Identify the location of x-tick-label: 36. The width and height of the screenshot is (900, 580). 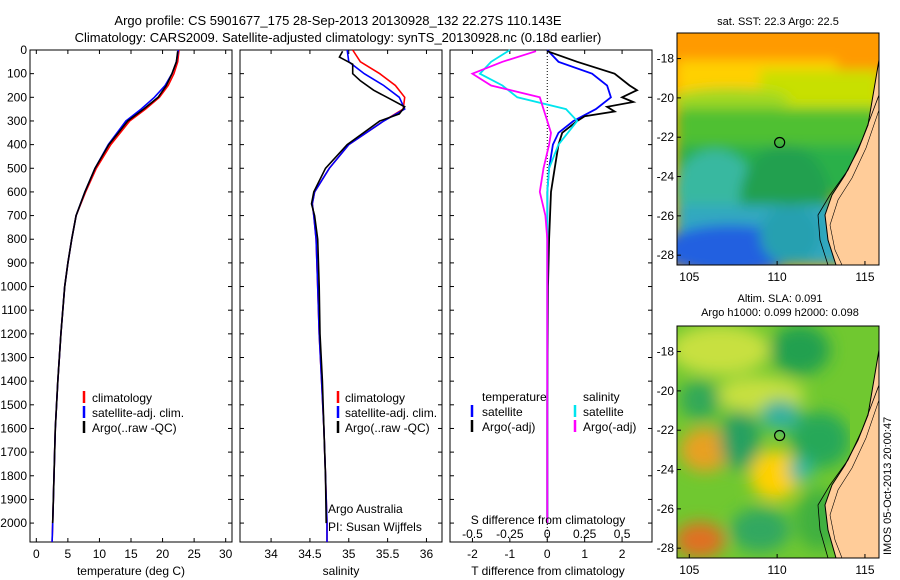
(427, 554).